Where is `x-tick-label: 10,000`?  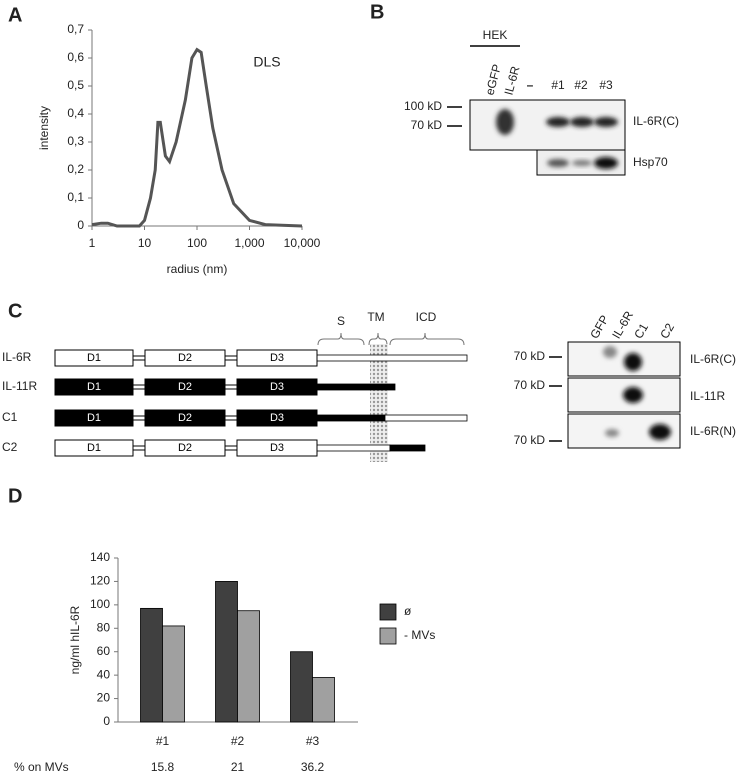 x-tick-label: 10,000 is located at coordinates (302, 243).